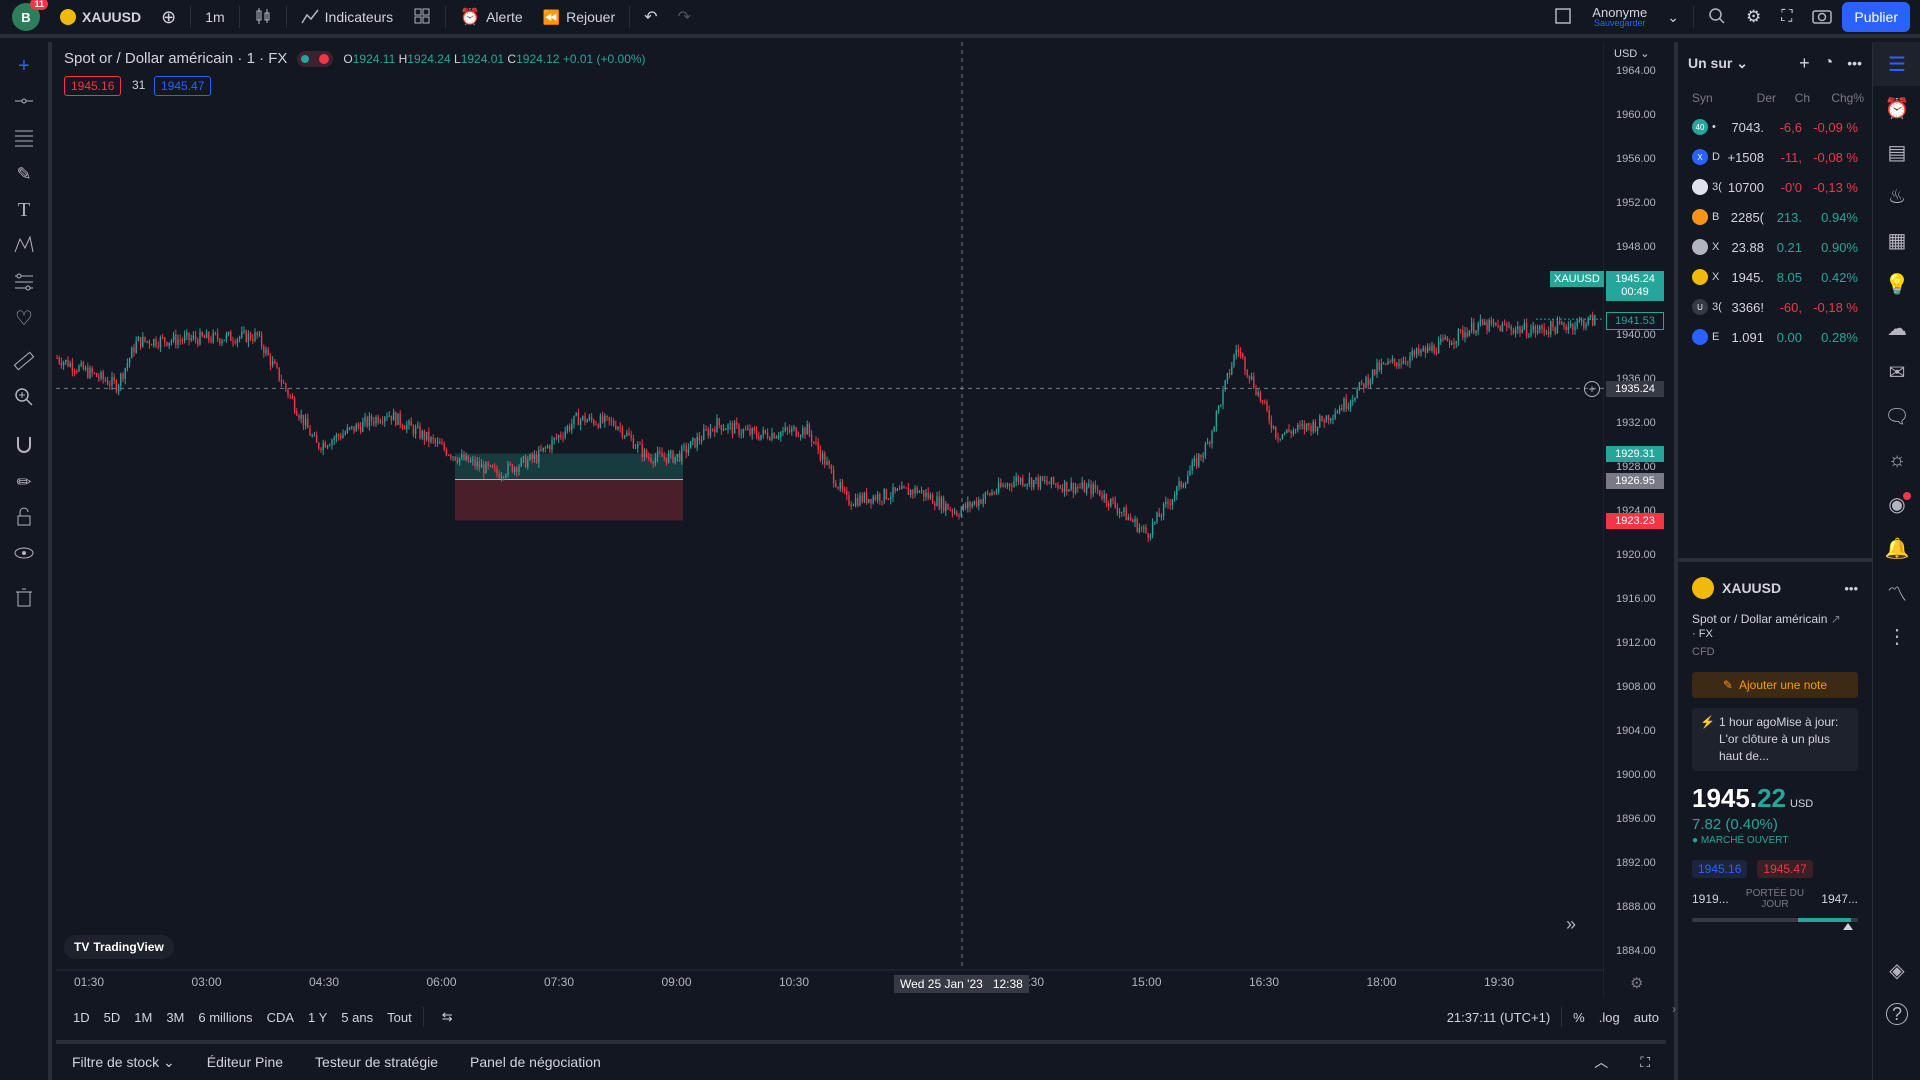 The height and width of the screenshot is (1080, 1920). What do you see at coordinates (123, 1062) in the screenshot?
I see `tab-stock-screener: Filtre de stock ⌄` at bounding box center [123, 1062].